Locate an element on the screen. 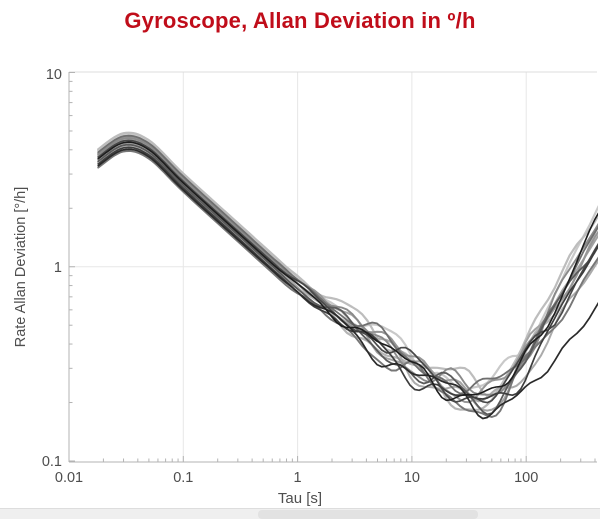 The width and height of the screenshot is (600, 519). x-axis-label: Tau [s] is located at coordinates (300, 498).